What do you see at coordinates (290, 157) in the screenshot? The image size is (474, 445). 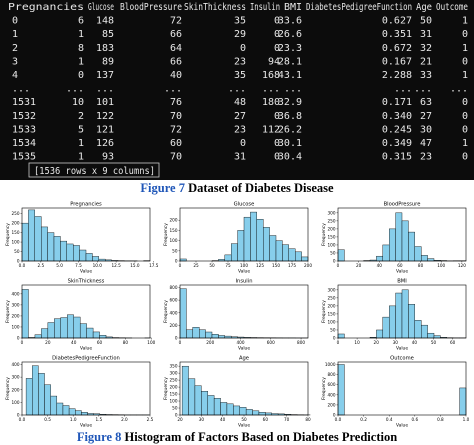 I see `table-cell: 30.4` at bounding box center [290, 157].